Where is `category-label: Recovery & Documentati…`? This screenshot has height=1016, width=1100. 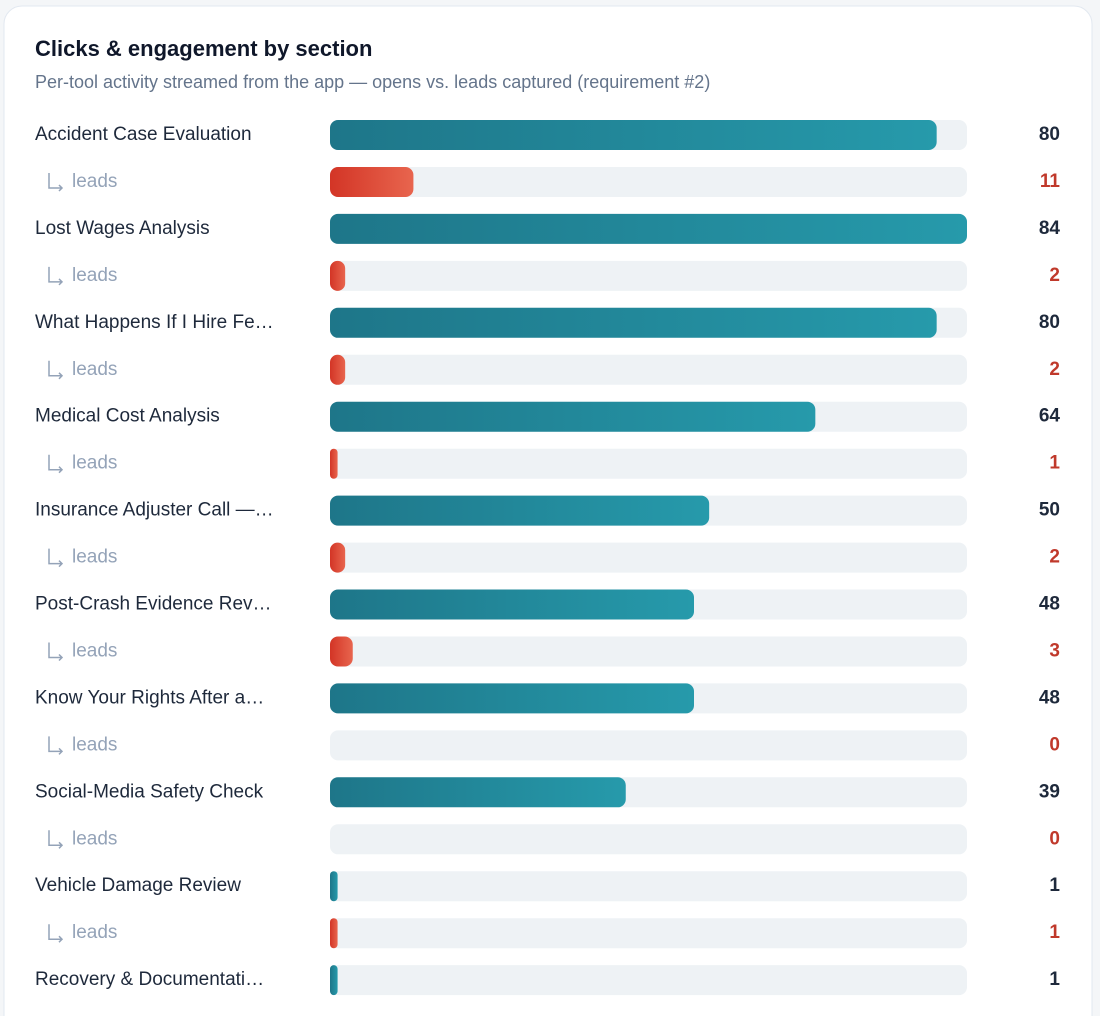
category-label: Recovery & Documentati… is located at coordinates (149, 979).